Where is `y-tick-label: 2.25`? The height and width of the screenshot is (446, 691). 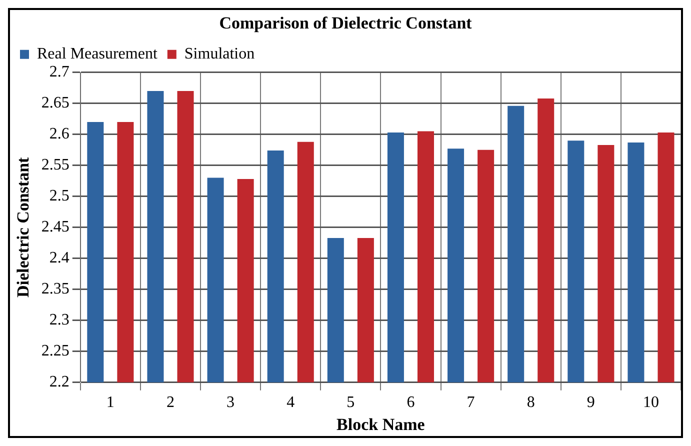
y-tick-label: 2.25 is located at coordinates (55, 351).